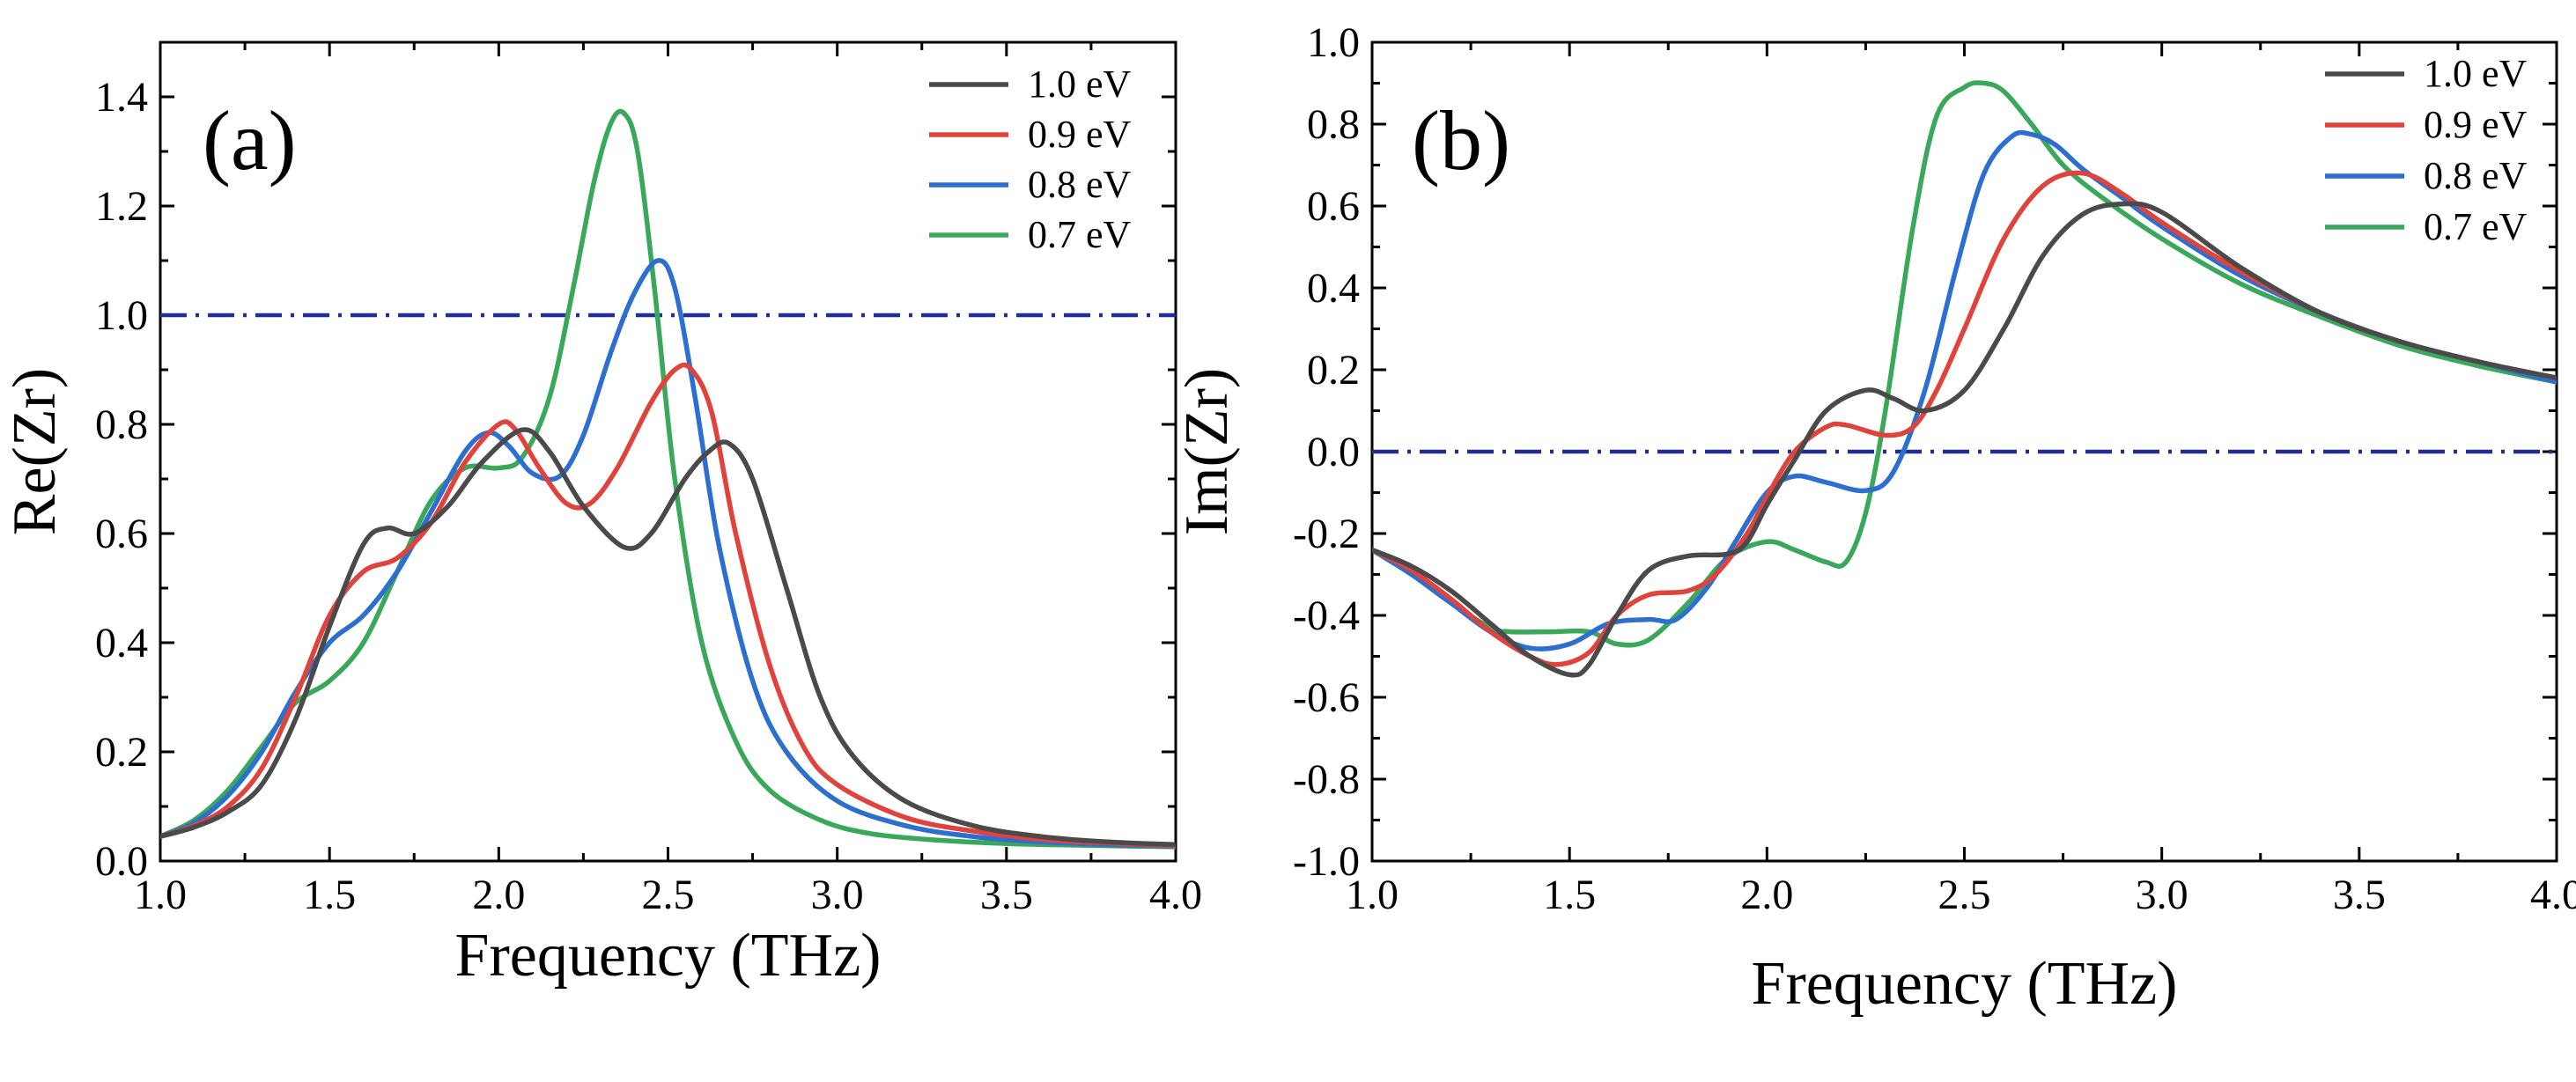 Image resolution: width=2576 pixels, height=1082 pixels. Describe the element at coordinates (1326, 780) in the screenshot. I see `y-tick-label: -0.8` at that location.